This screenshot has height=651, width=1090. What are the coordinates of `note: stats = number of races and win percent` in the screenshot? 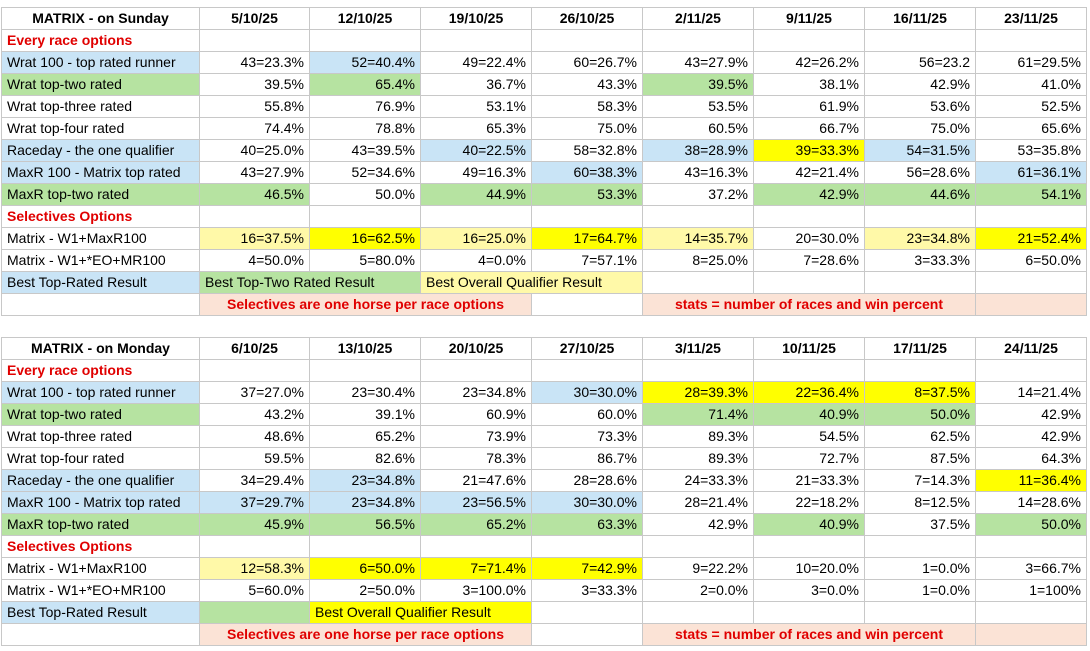 It's located at (809, 635).